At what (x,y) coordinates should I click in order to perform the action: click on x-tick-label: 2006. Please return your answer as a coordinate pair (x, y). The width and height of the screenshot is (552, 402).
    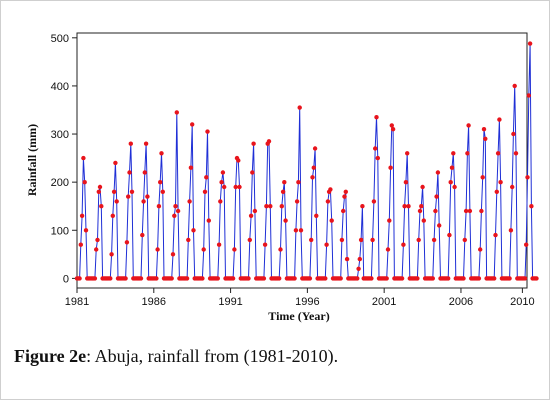
    Looking at the image, I should click on (461, 302).